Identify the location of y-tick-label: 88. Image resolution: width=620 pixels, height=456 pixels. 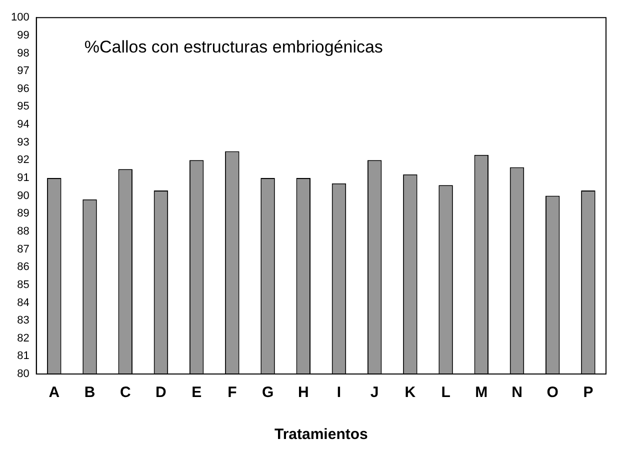
(23, 231).